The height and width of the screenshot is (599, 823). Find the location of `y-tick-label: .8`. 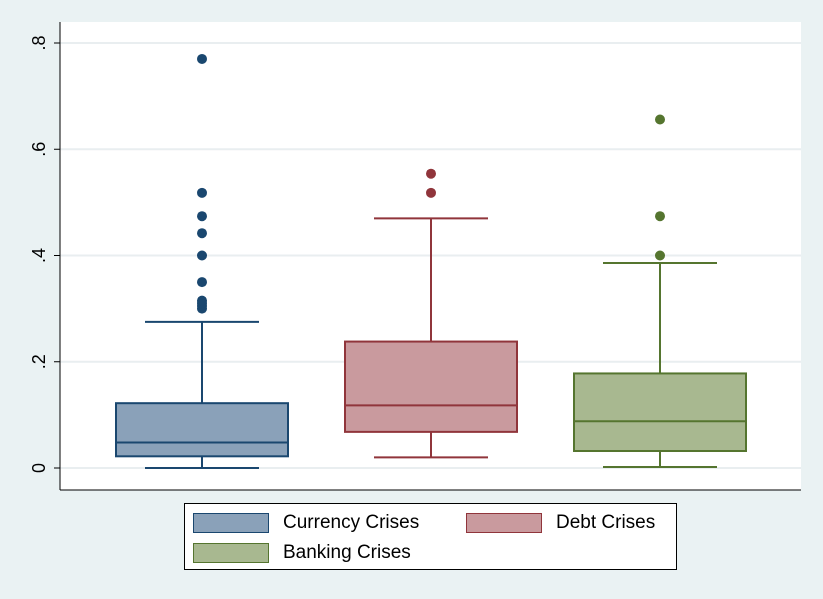

y-tick-label: .8 is located at coordinates (39, 42).